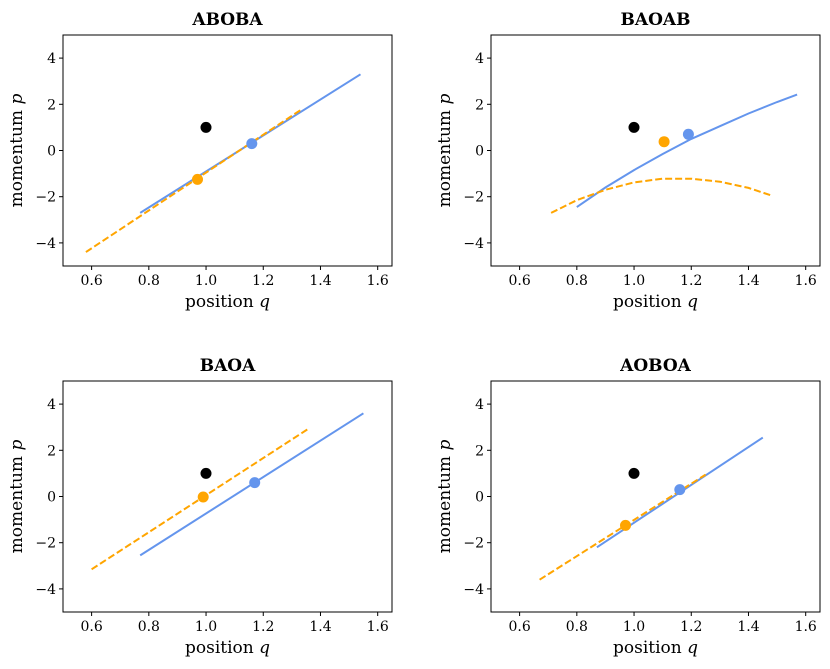 The height and width of the screenshot is (669, 830). I want to click on chart-title: BAOA, so click(228, 366).